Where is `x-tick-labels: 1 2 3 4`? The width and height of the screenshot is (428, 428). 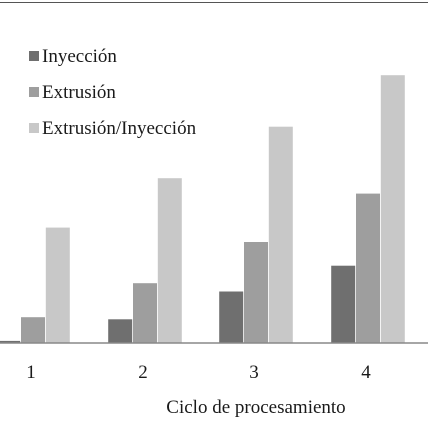 x-tick-labels: 1 2 3 4 is located at coordinates (198, 372).